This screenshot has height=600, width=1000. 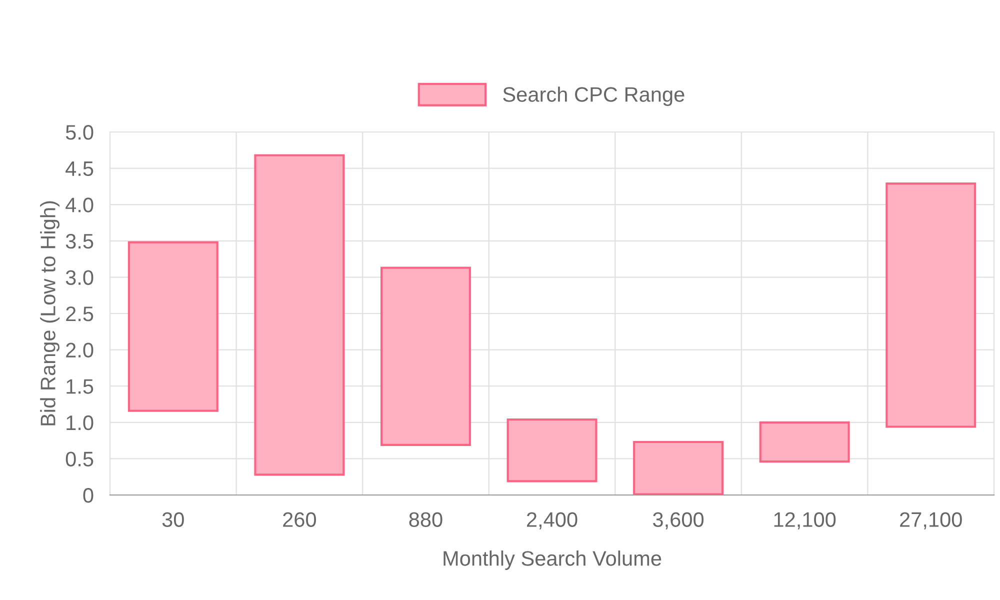 I want to click on x-tick-label: 2,400, so click(x=552, y=521).